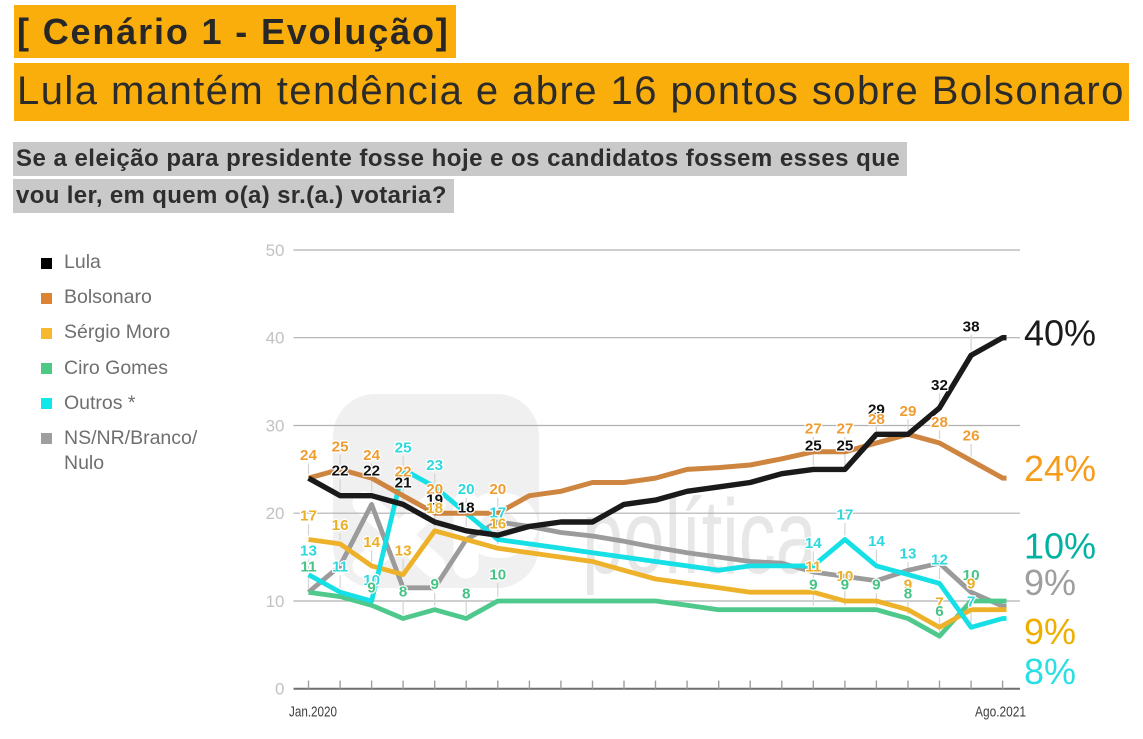 The height and width of the screenshot is (739, 1143). Describe the element at coordinates (1060, 468) in the screenshot. I see `svg-text: 24%` at that location.